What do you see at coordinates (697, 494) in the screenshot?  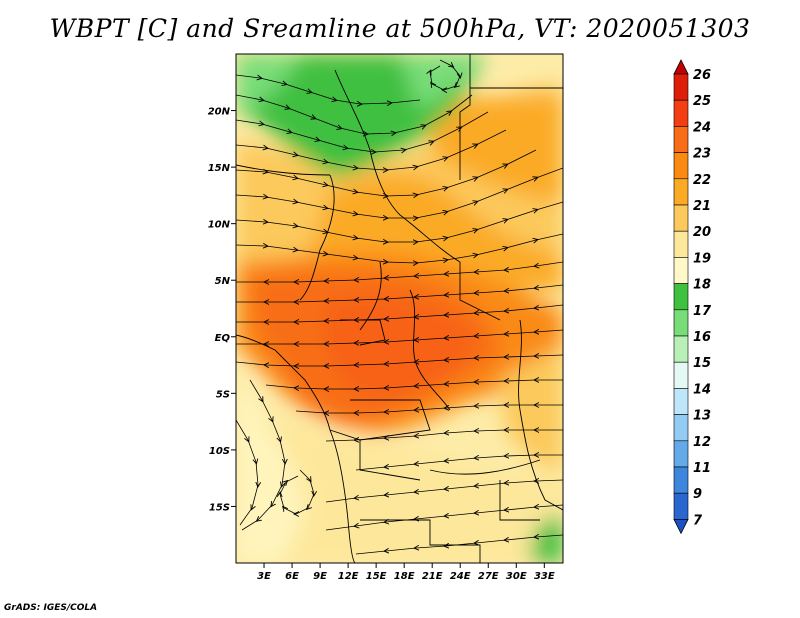 I see `colorbar-label: 9` at bounding box center [697, 494].